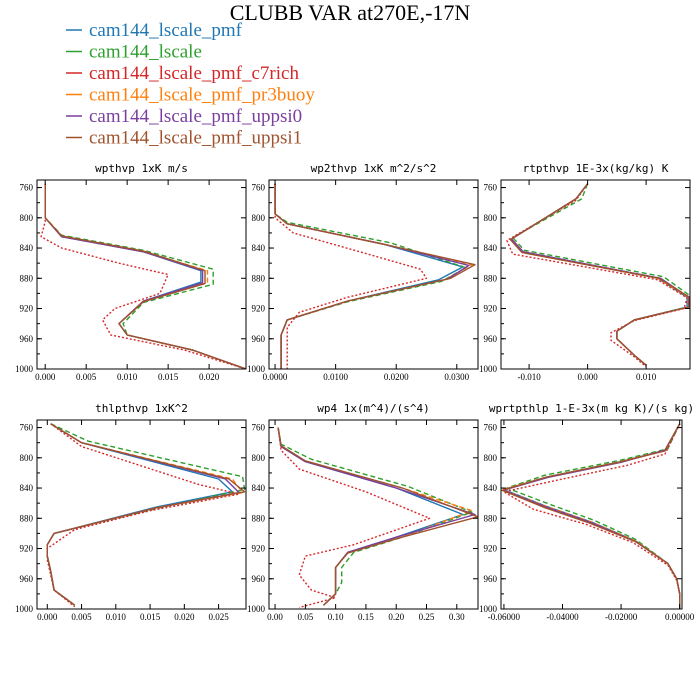 Image resolution: width=700 pixels, height=700 pixels. Describe the element at coordinates (591, 408) in the screenshot. I see `panel-title: wprtpthlp 1-E-3x(m kg K)/(s kg)` at that location.